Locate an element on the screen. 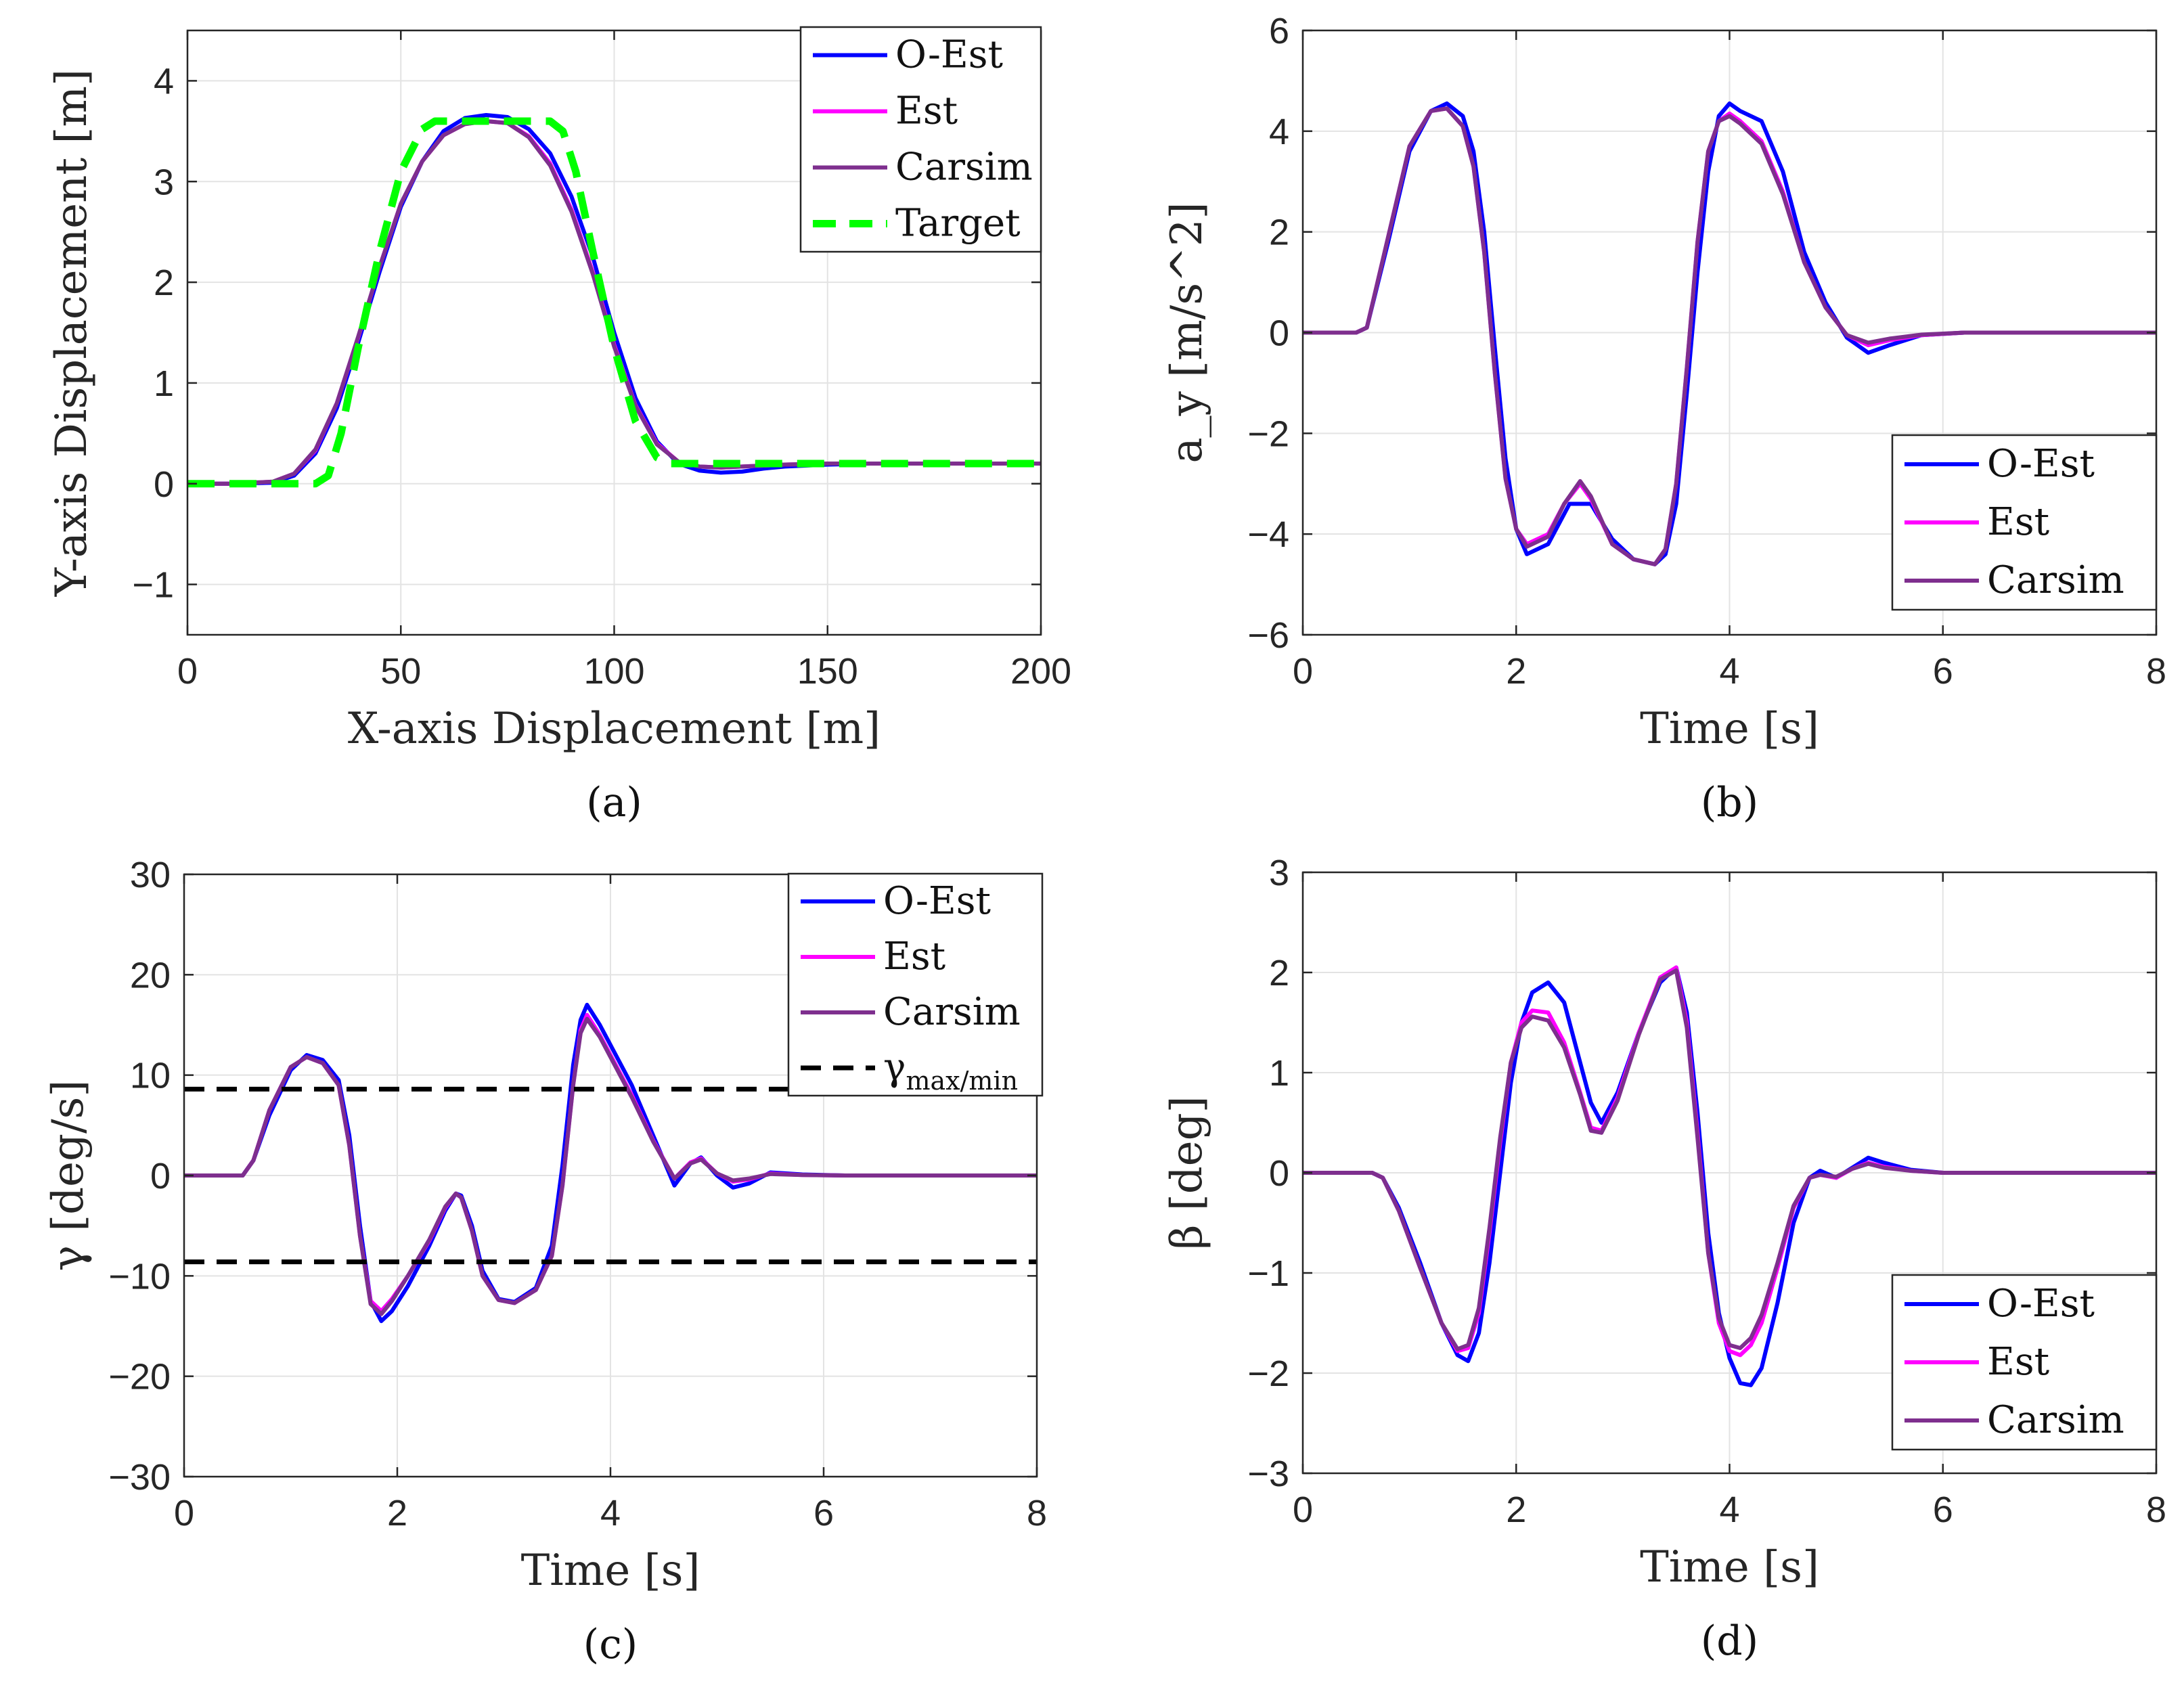 The height and width of the screenshot is (1702, 2184). y-axis-title: Y-axis Displacement [m] is located at coordinates (72, 333).